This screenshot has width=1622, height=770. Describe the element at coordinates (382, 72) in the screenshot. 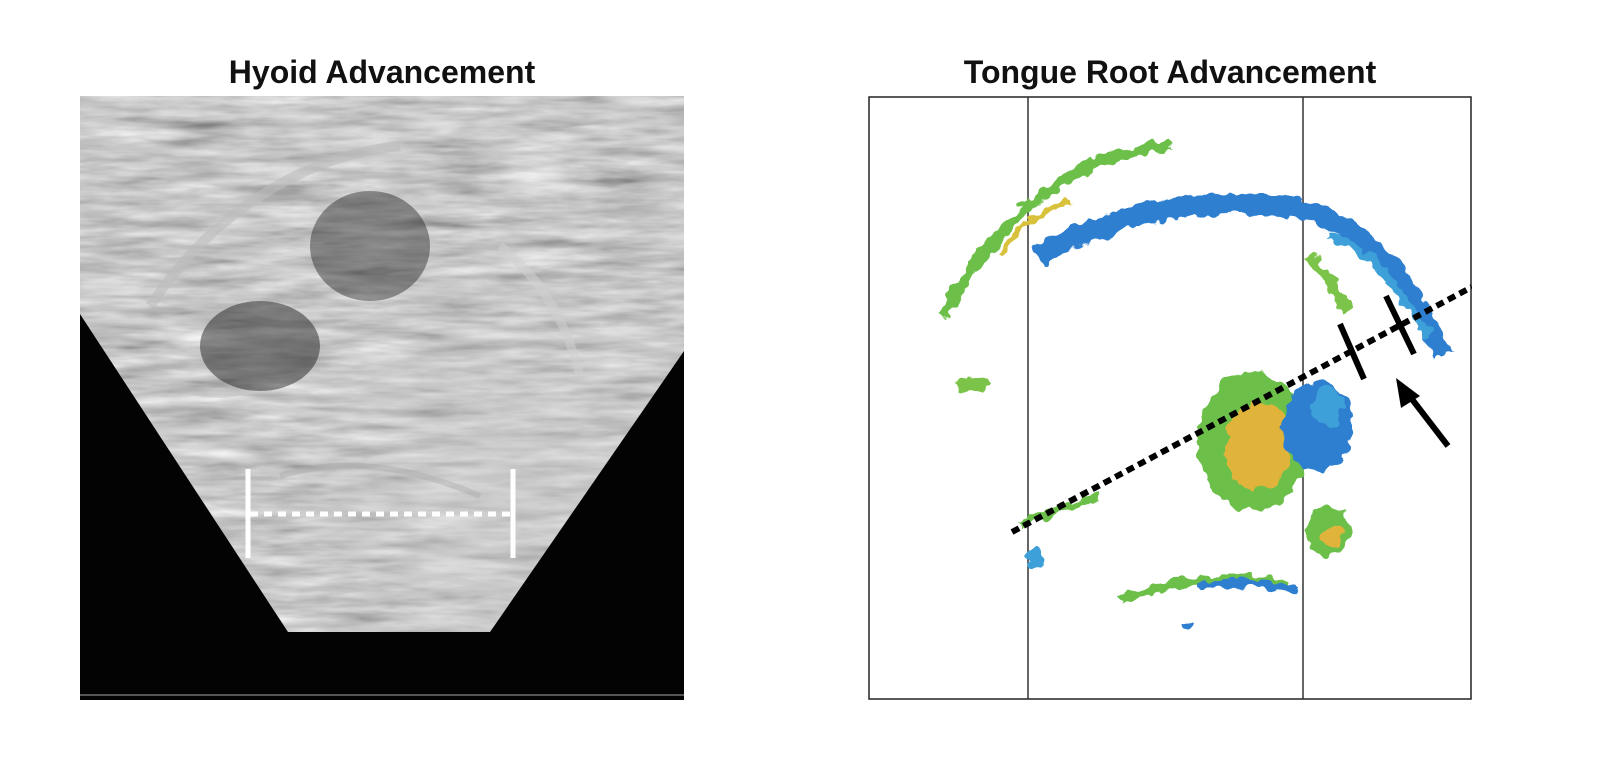

I see `hyoid-advancement-title: Hyoid Advancement` at that location.